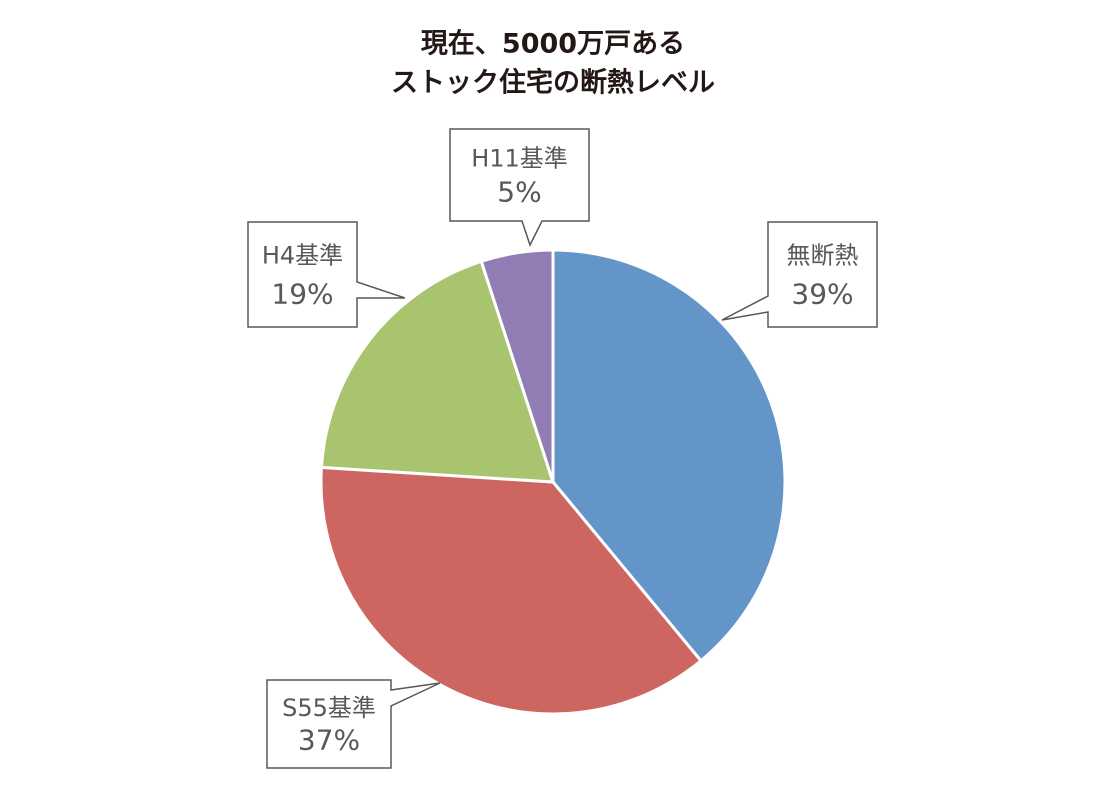  What do you see at coordinates (553, 44) in the screenshot?
I see `chart-title: 現在、5000万戸ある` at bounding box center [553, 44].